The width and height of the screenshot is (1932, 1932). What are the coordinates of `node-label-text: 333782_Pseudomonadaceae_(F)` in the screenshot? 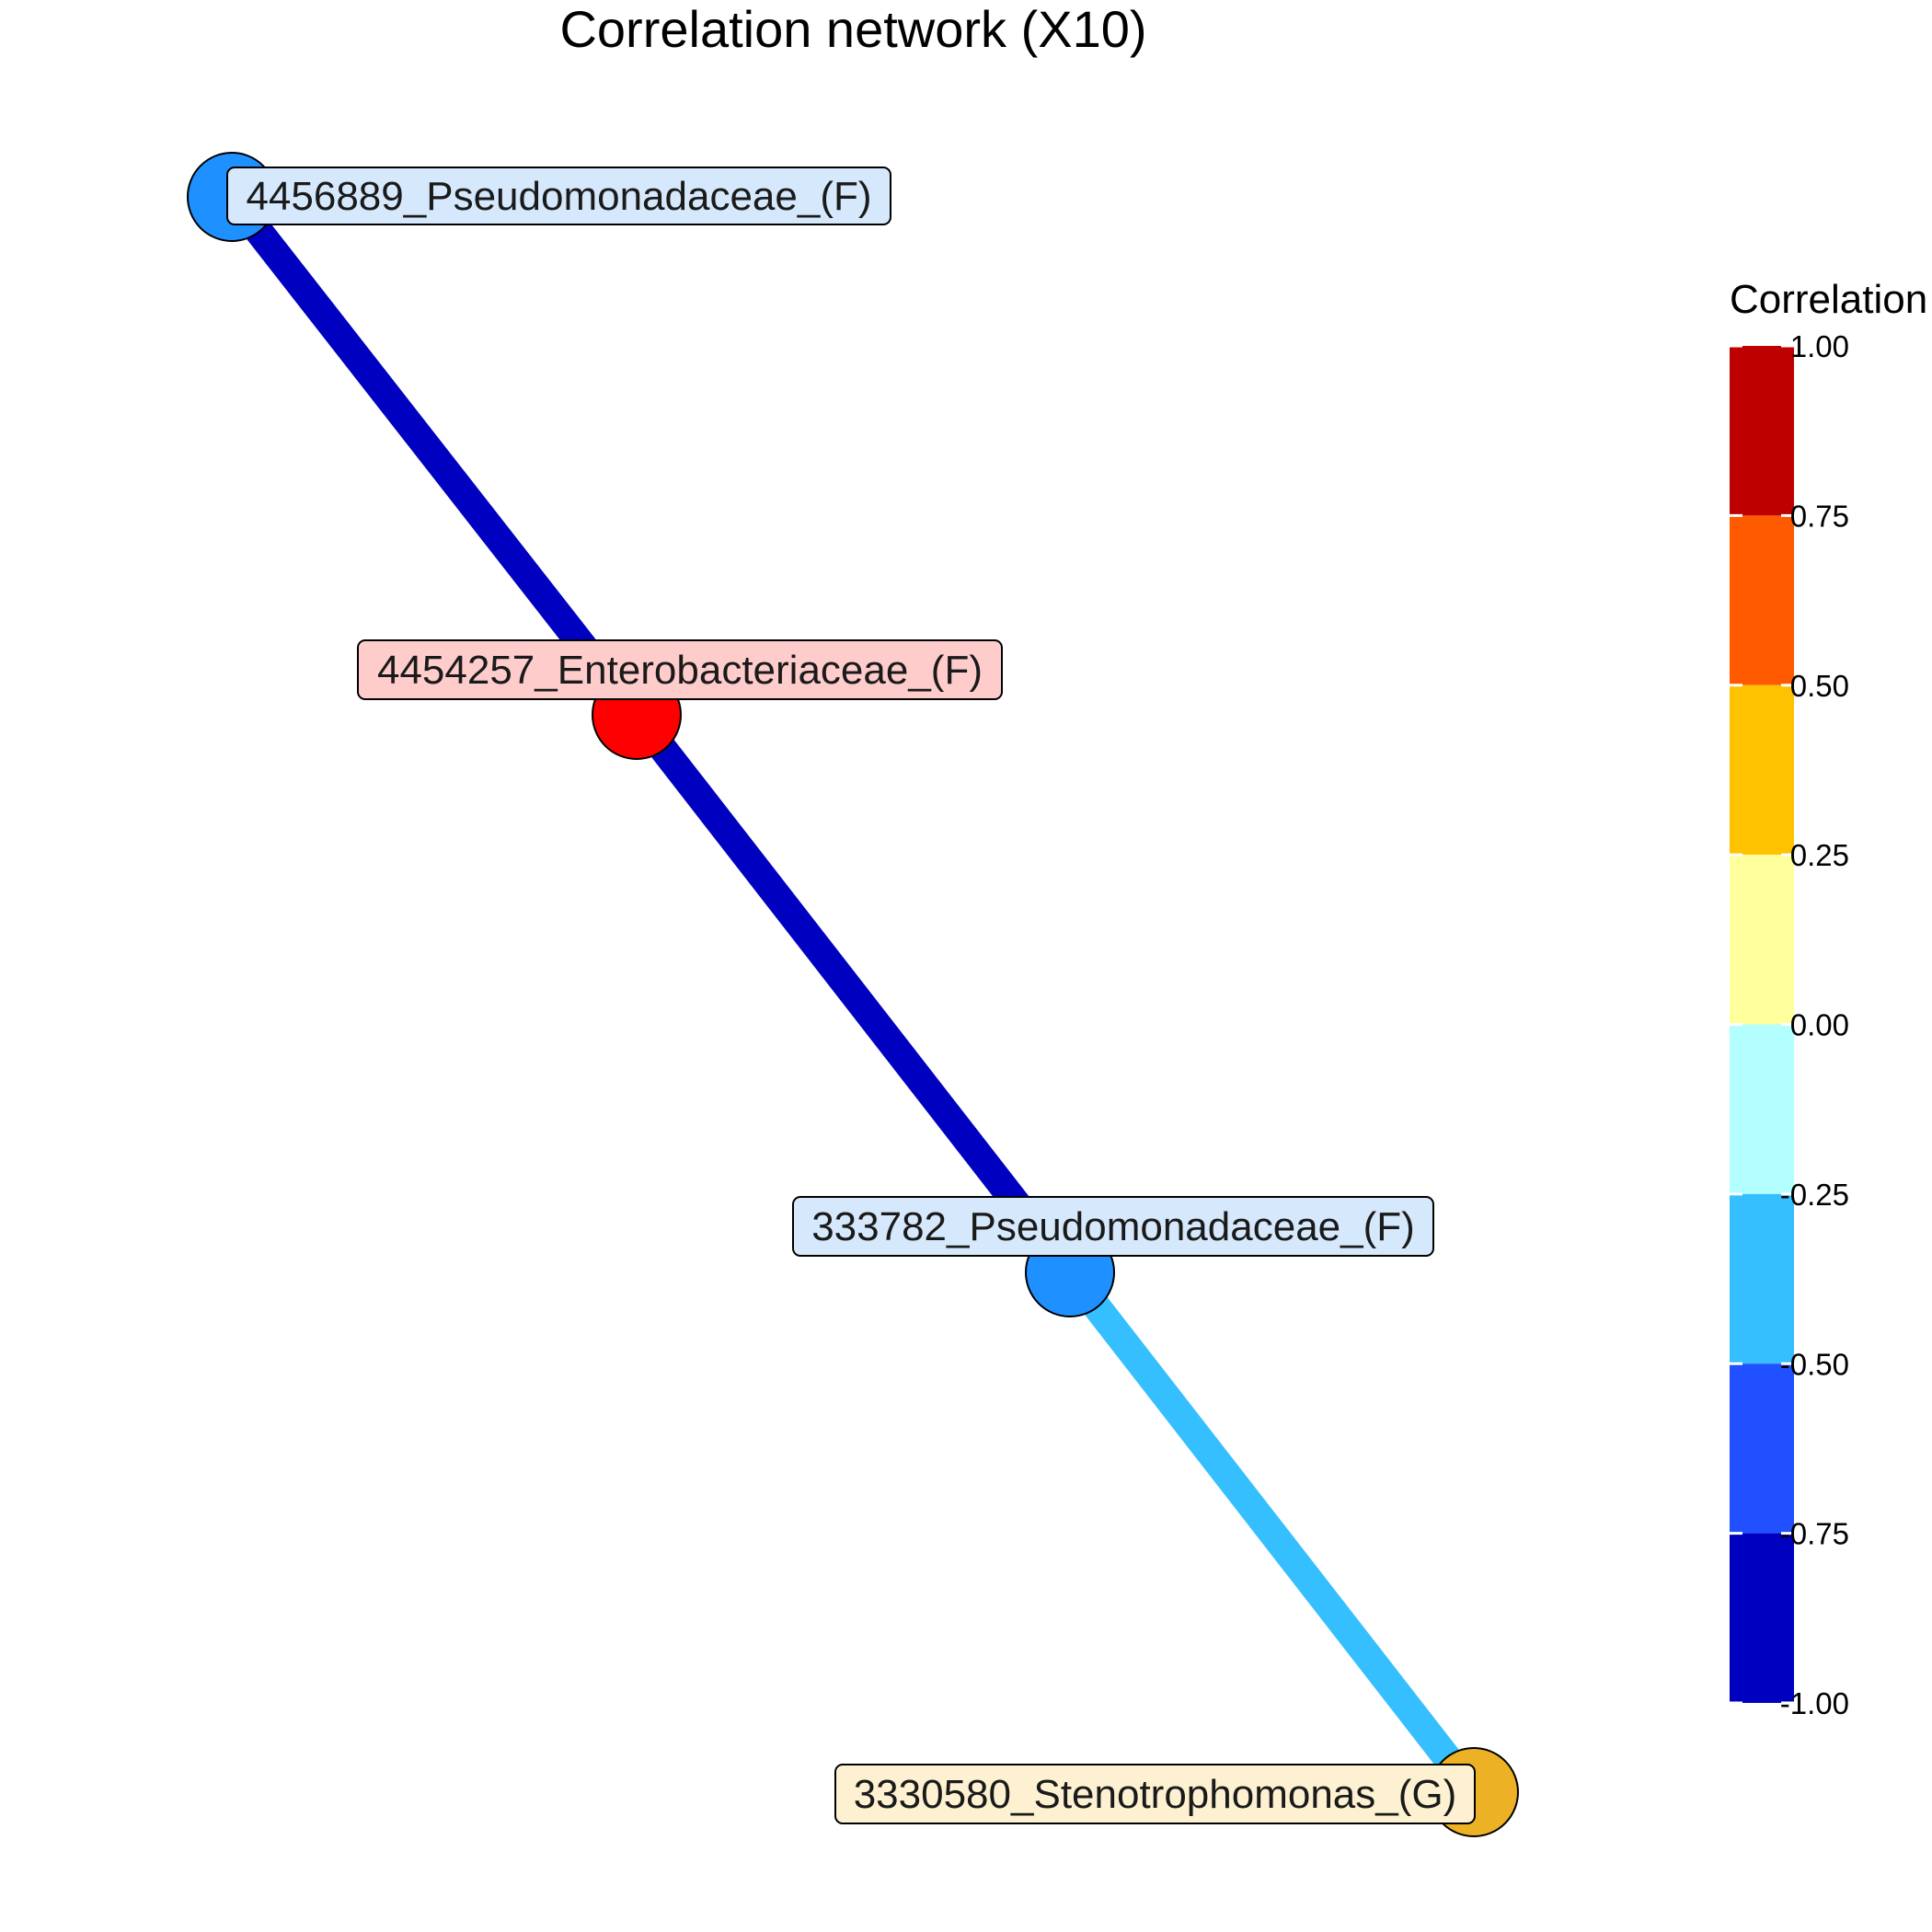 It's located at (1113, 1226).